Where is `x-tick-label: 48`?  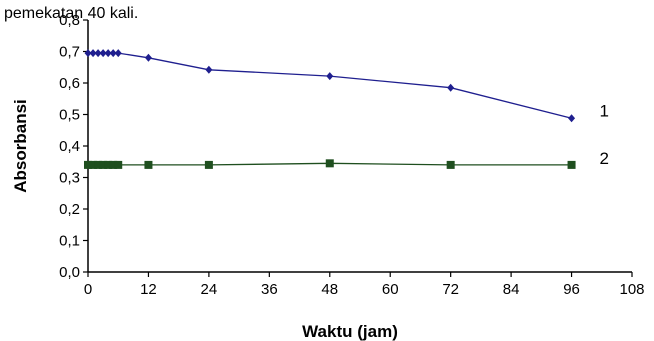 x-tick-label: 48 is located at coordinates (329, 289).